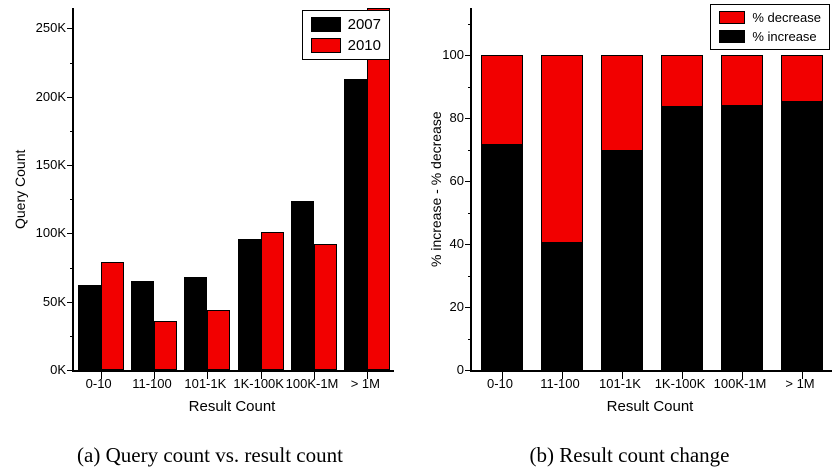 The height and width of the screenshot is (476, 839). I want to click on caption-b: (b) Result count change, so click(629, 455).